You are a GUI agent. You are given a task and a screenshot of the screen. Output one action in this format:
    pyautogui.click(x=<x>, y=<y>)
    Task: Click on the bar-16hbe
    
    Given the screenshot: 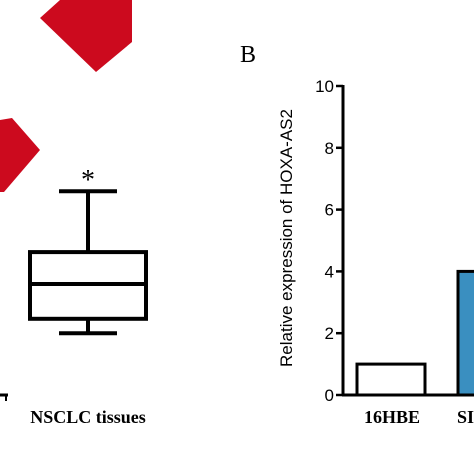 What is the action you would take?
    pyautogui.click(x=391, y=379)
    